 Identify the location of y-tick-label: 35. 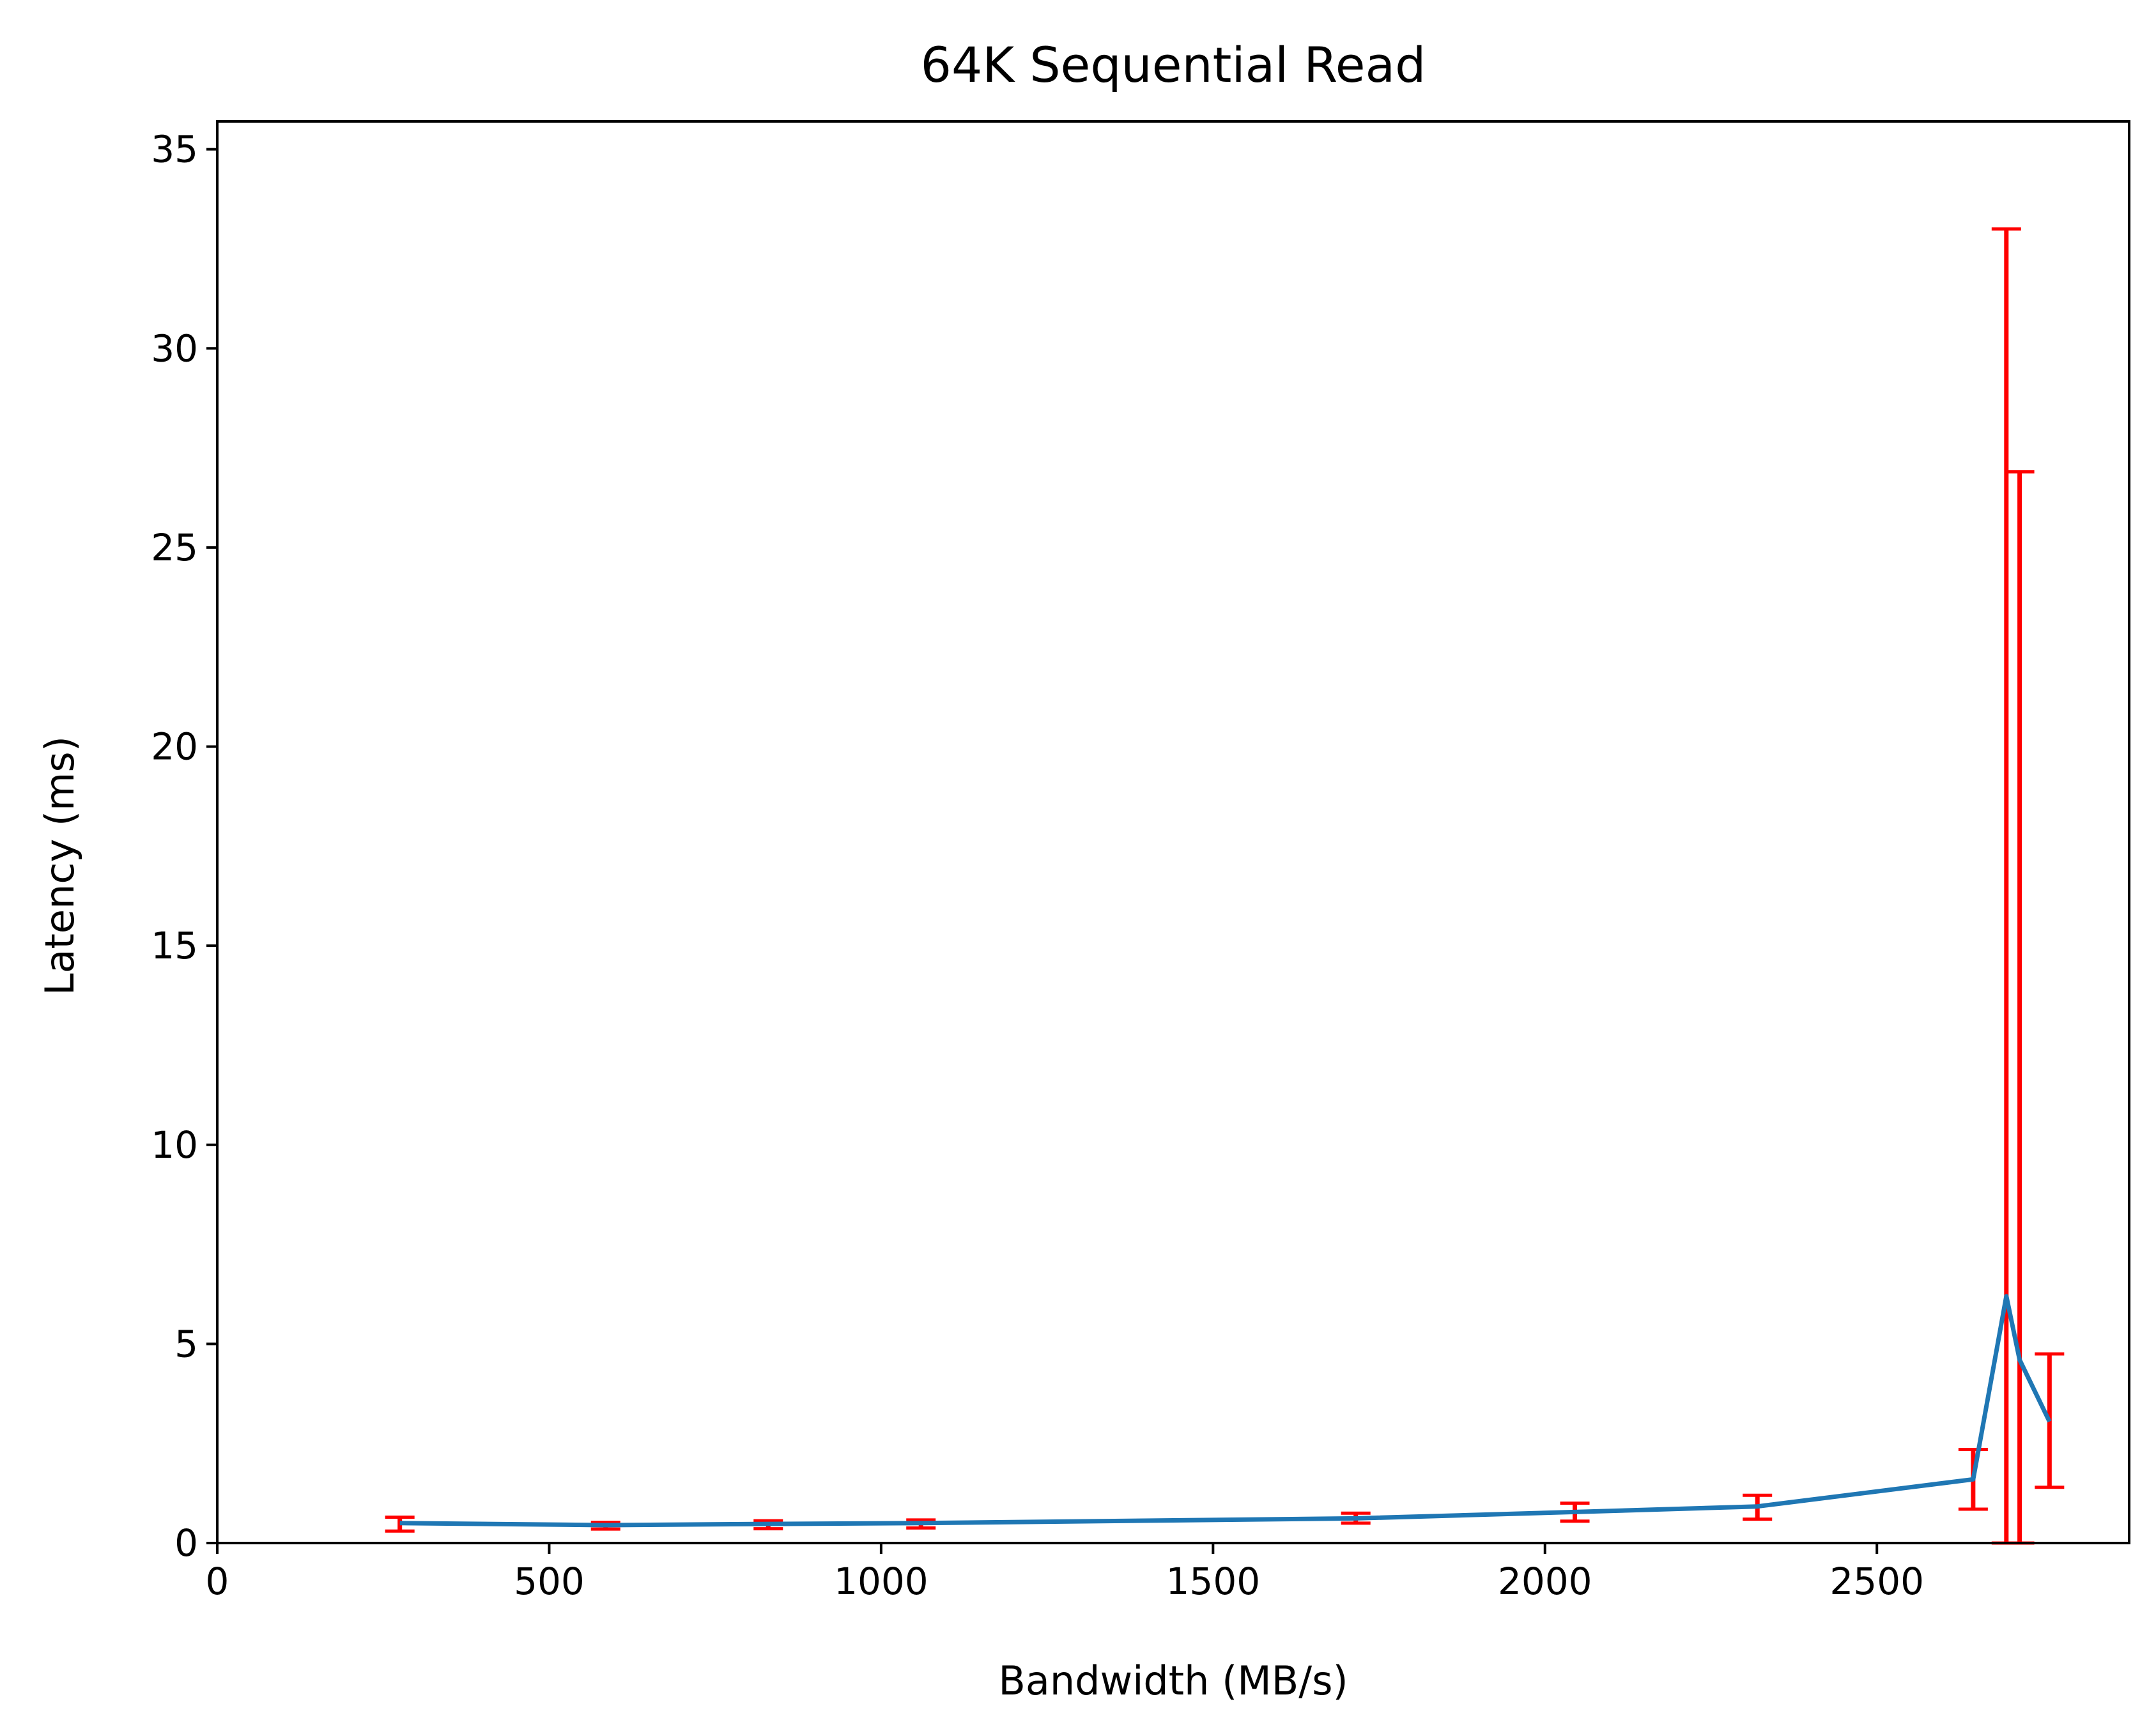
(174, 149).